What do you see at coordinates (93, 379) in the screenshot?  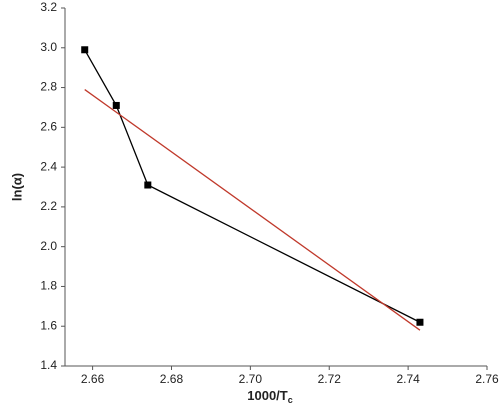 I see `x-tick-label: 2.66` at bounding box center [93, 379].